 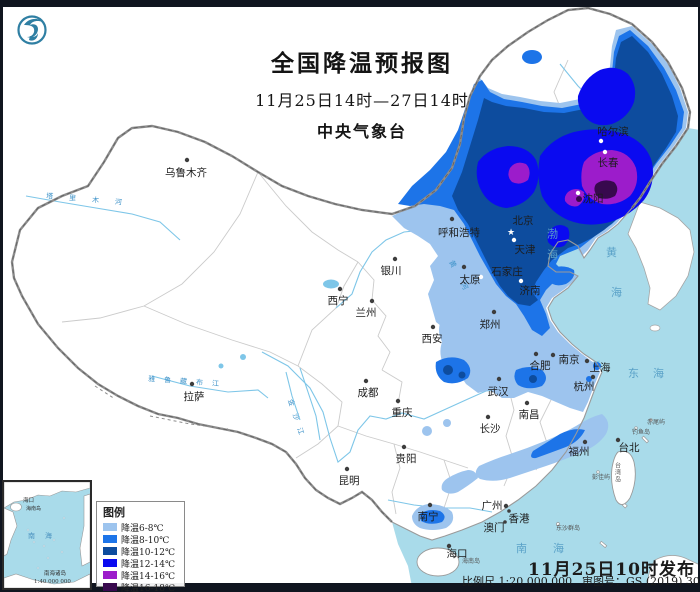 I want to click on frame-top, so click(x=350, y=3).